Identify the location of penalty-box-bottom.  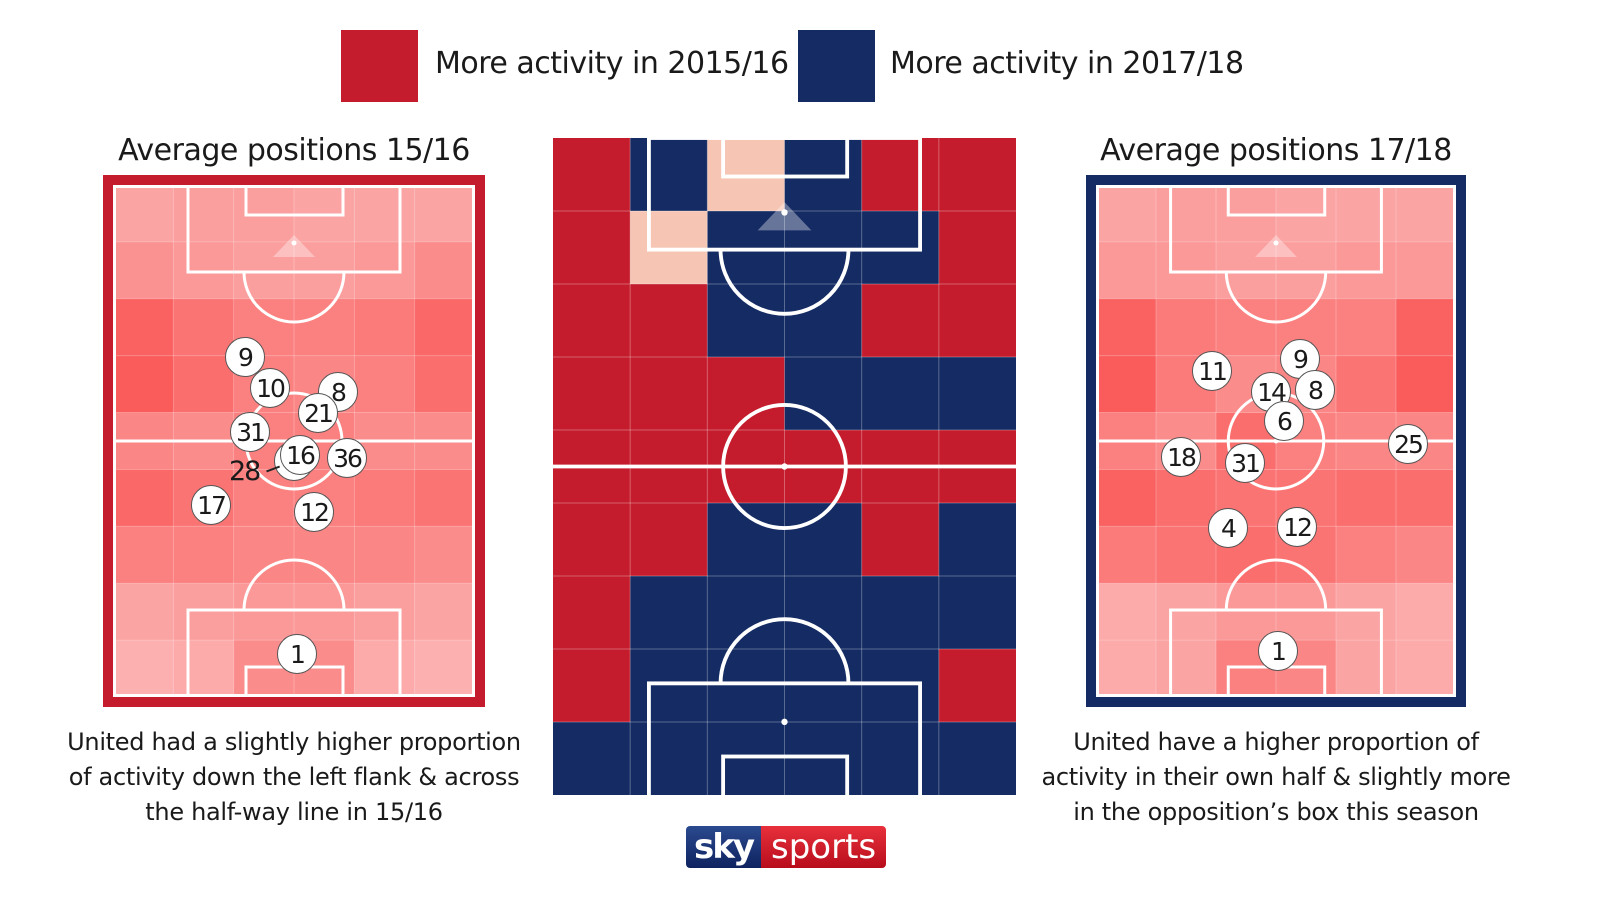
(784, 738).